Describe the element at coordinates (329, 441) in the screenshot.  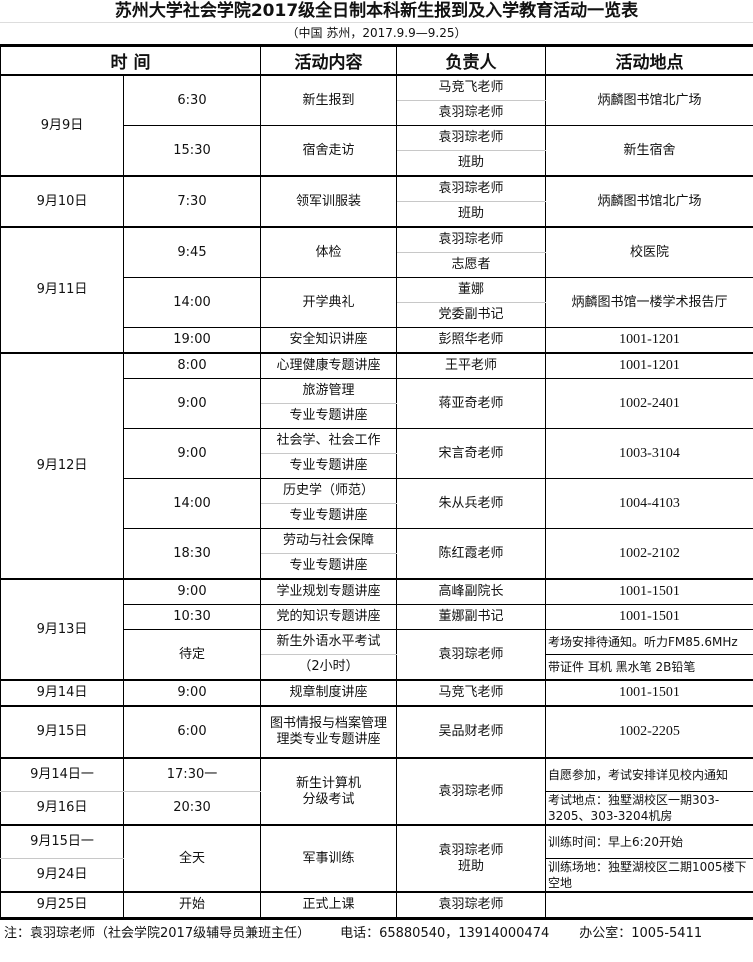
I see `activity-cell: 社会学、社会工作` at that location.